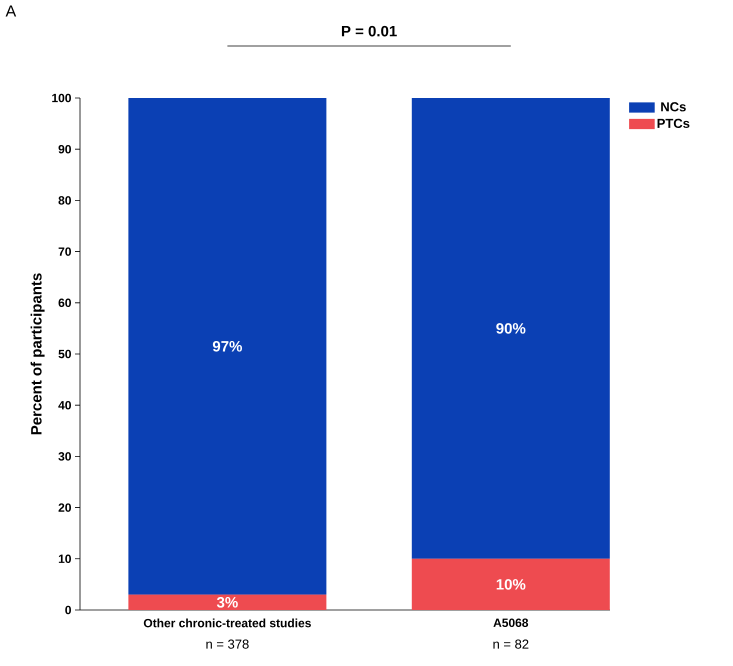 This screenshot has height=666, width=733. Describe the element at coordinates (510, 644) in the screenshot. I see `text: n = 82` at that location.